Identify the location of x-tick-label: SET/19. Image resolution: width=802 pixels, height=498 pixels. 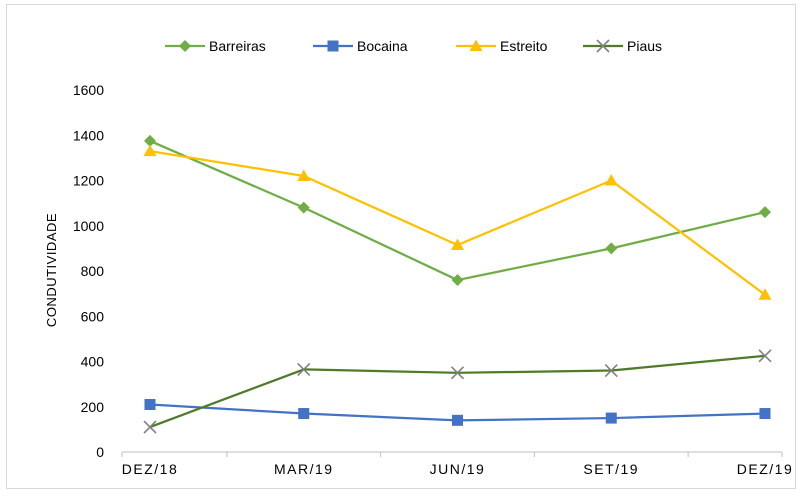
(611, 469).